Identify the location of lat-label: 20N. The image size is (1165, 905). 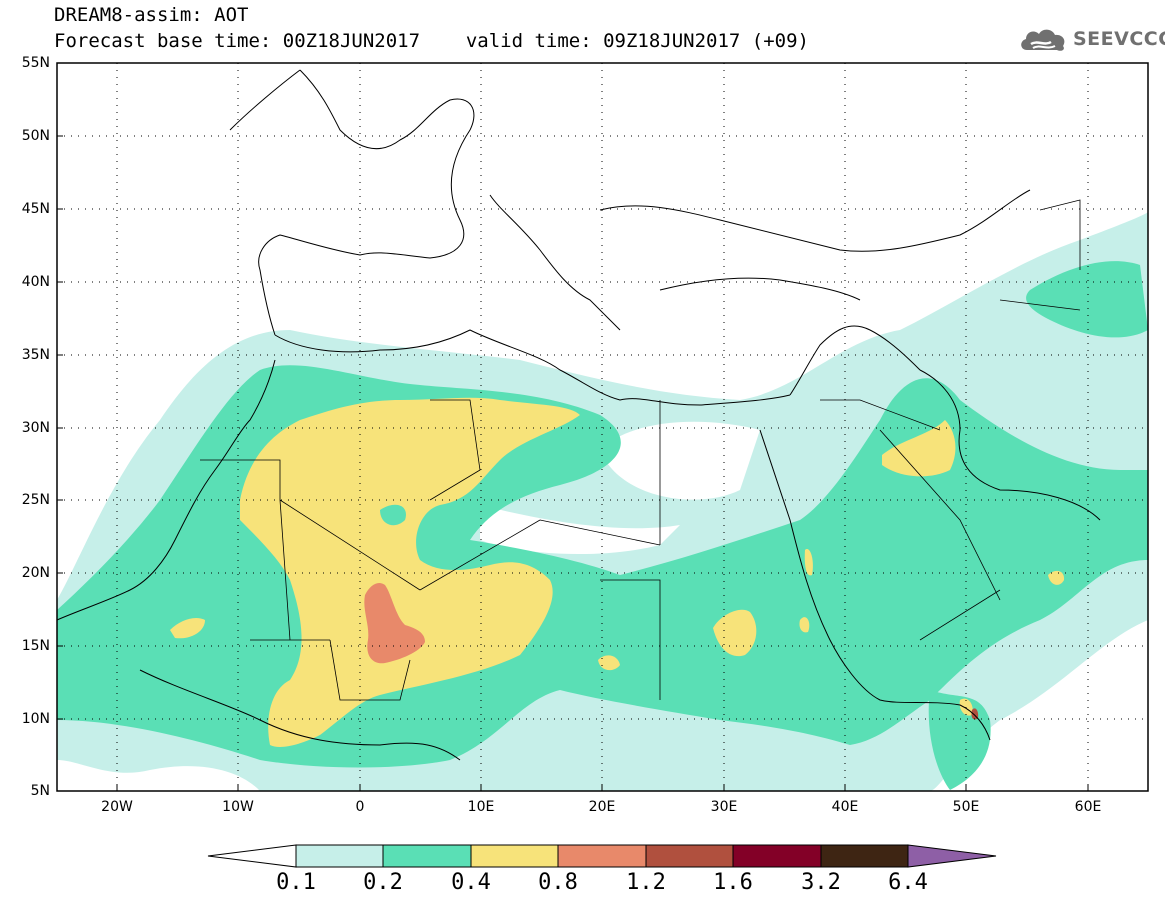
(35, 573).